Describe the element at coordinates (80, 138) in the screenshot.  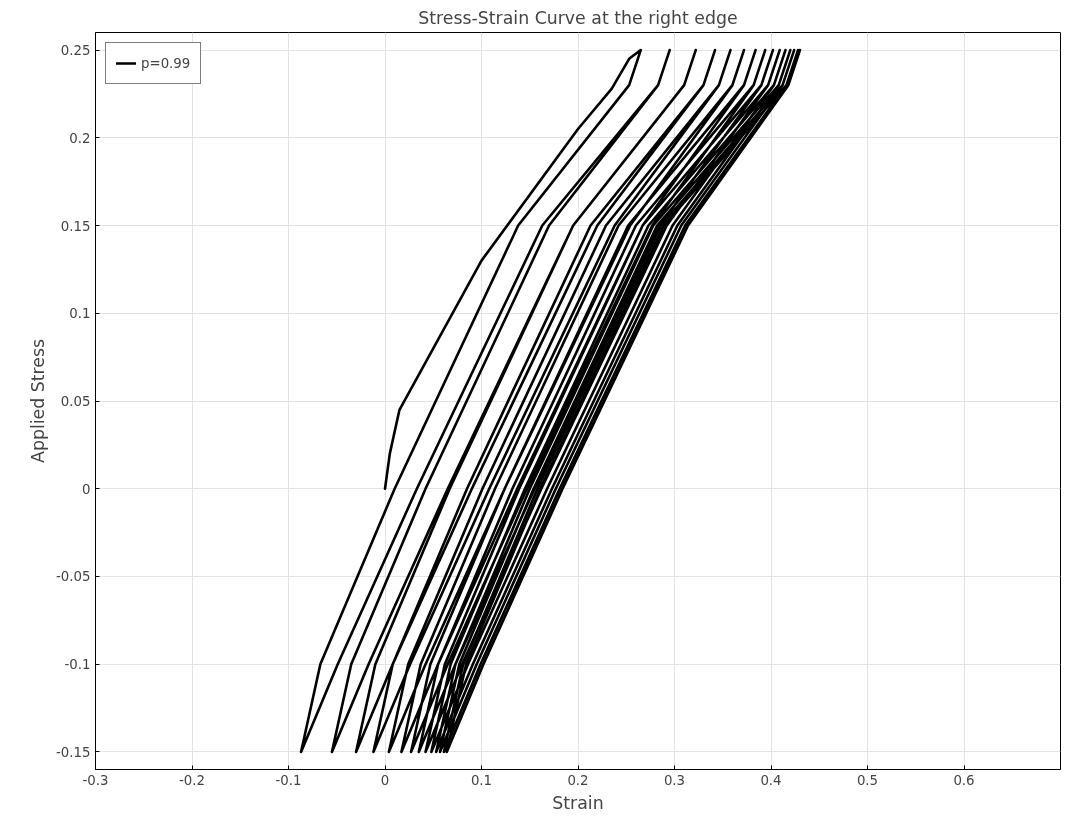
I see `y-tick-label: 0.2` at that location.